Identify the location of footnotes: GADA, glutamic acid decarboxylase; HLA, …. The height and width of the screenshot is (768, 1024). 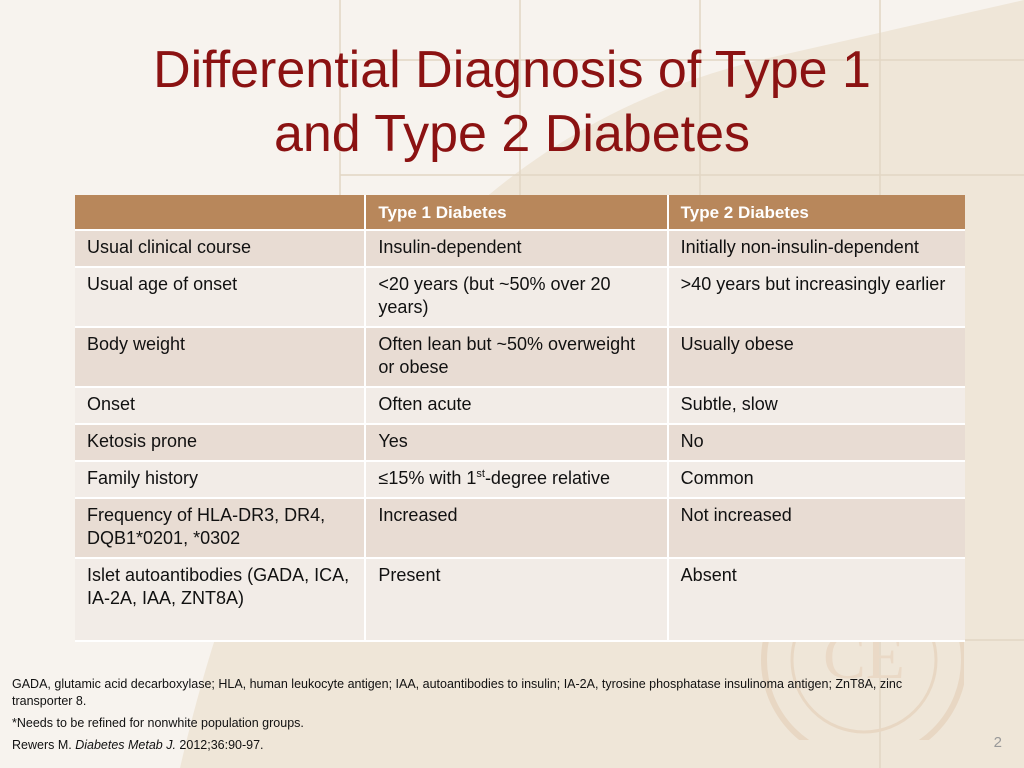
(477, 717).